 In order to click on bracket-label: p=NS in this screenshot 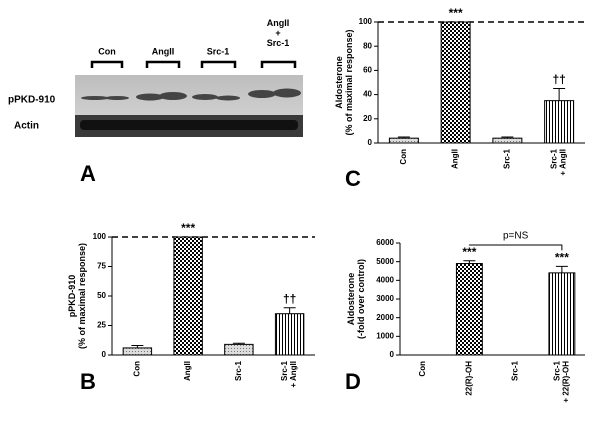, I will do `click(516, 236)`.